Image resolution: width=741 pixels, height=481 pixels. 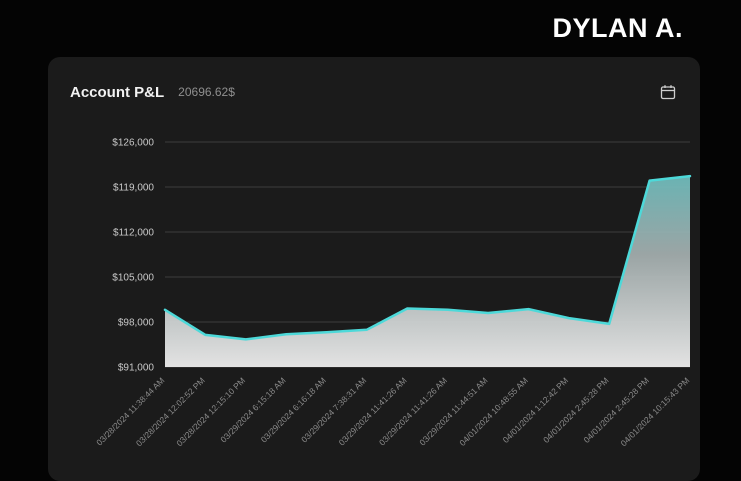 What do you see at coordinates (374, 92) in the screenshot?
I see `card-header: Account P&L 20696.62$` at bounding box center [374, 92].